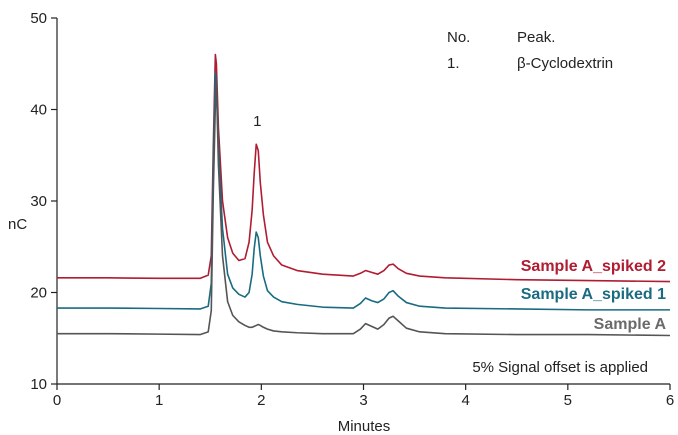 This screenshot has width=678, height=435. Describe the element at coordinates (458, 37) in the screenshot. I see `legend-header-no: No.` at that location.